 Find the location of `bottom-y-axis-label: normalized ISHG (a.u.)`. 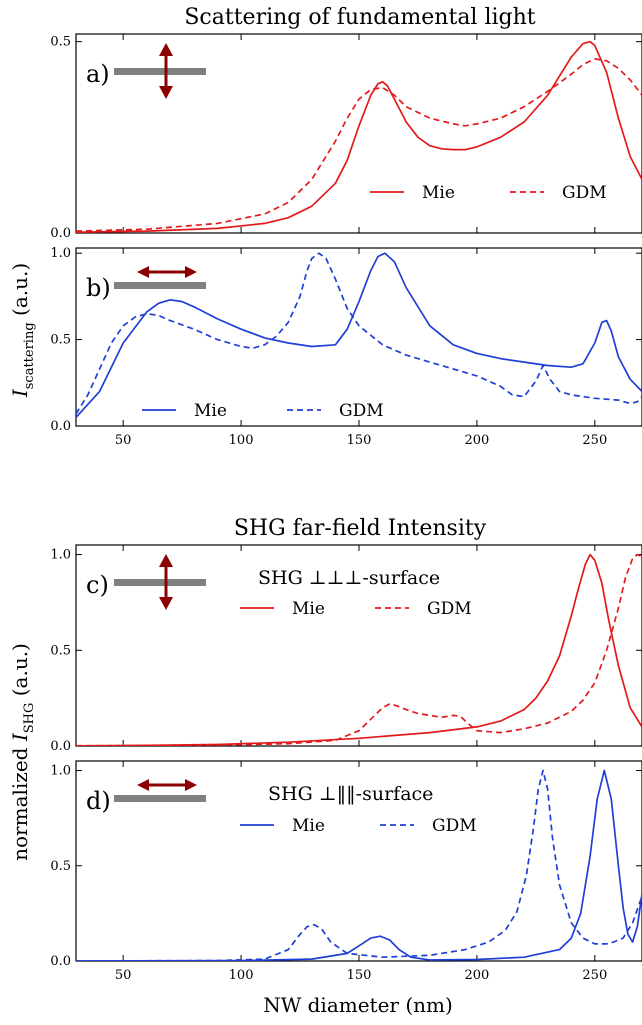

bottom-y-axis-label: normalized ISHG (a.u.) is located at coordinates (22, 752).